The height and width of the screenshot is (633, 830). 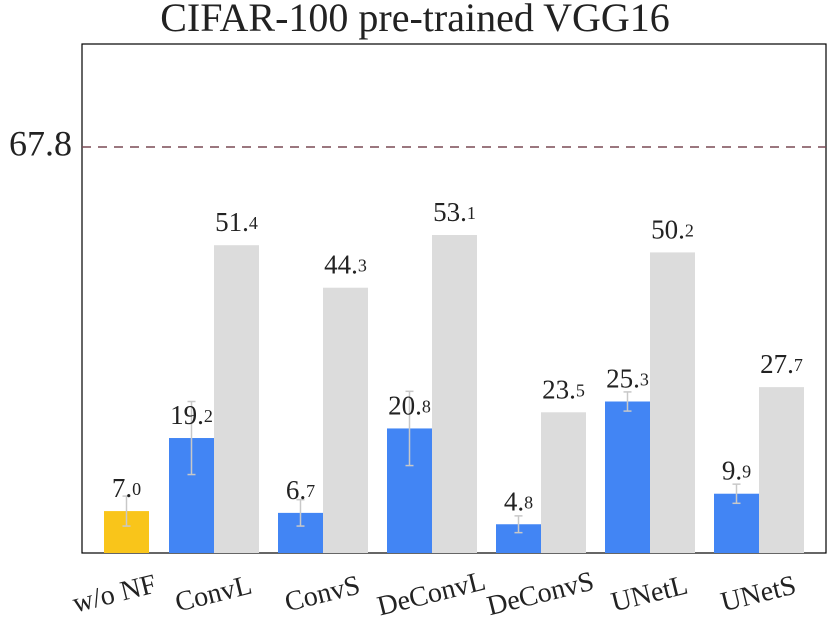 I want to click on data-label: 4.8, so click(x=518, y=501).